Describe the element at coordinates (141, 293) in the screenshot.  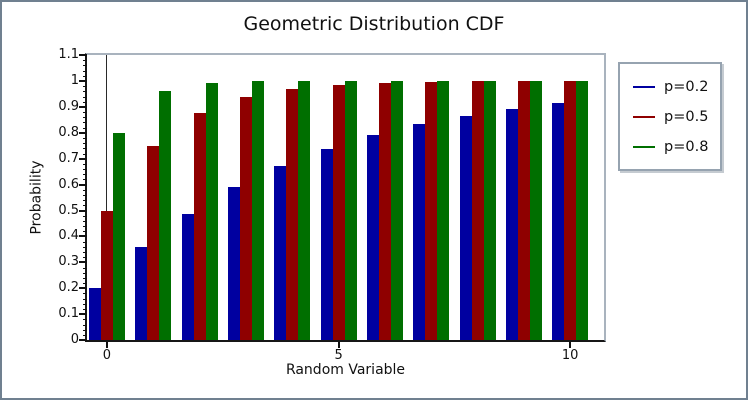
I see `bar-p02-x1` at that location.